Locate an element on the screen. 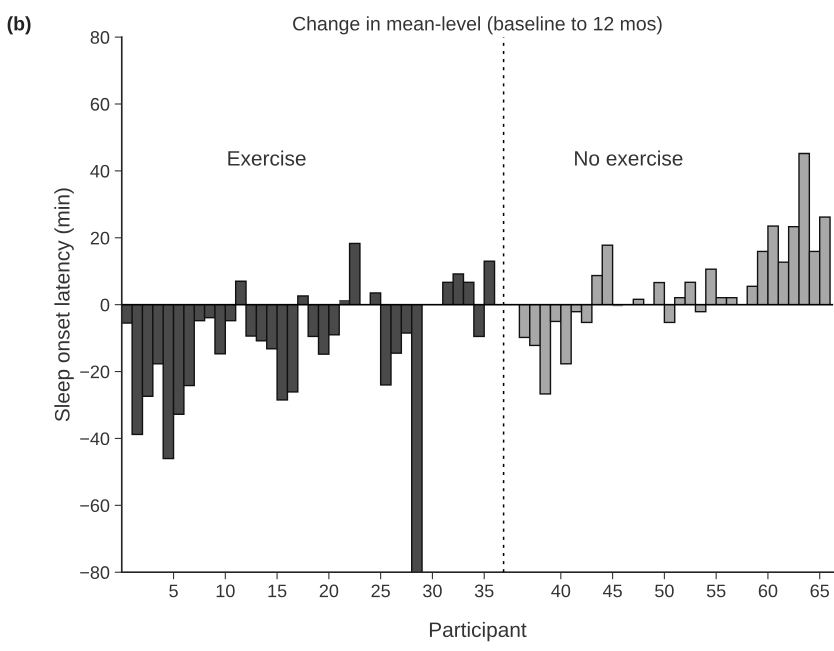  x-tick-label: 10 is located at coordinates (225, 591).